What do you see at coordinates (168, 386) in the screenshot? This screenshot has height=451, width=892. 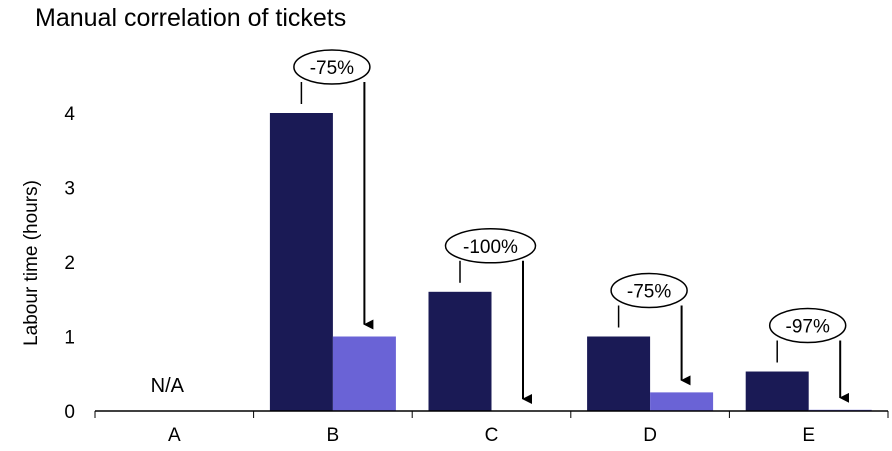 I see `not-applicable-label: N/A` at bounding box center [168, 386].